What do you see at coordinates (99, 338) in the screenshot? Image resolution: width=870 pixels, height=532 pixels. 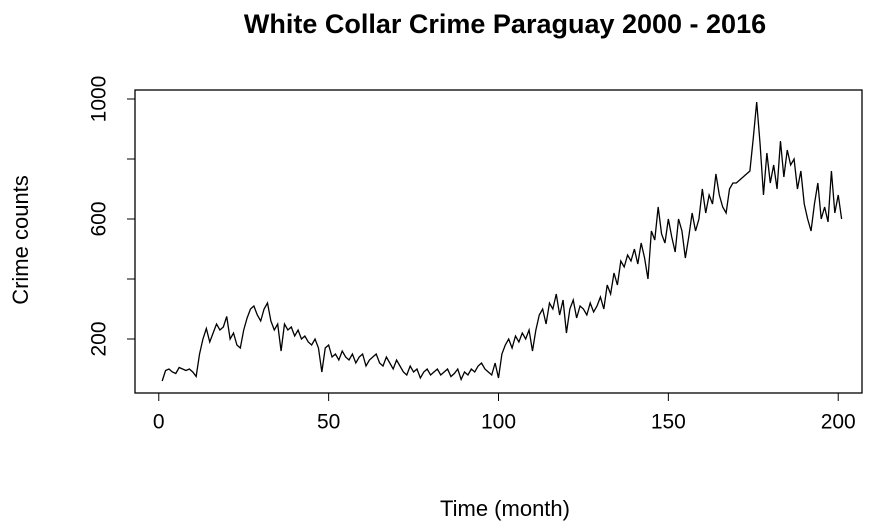 I see `y-tick-label: 200` at bounding box center [99, 338].